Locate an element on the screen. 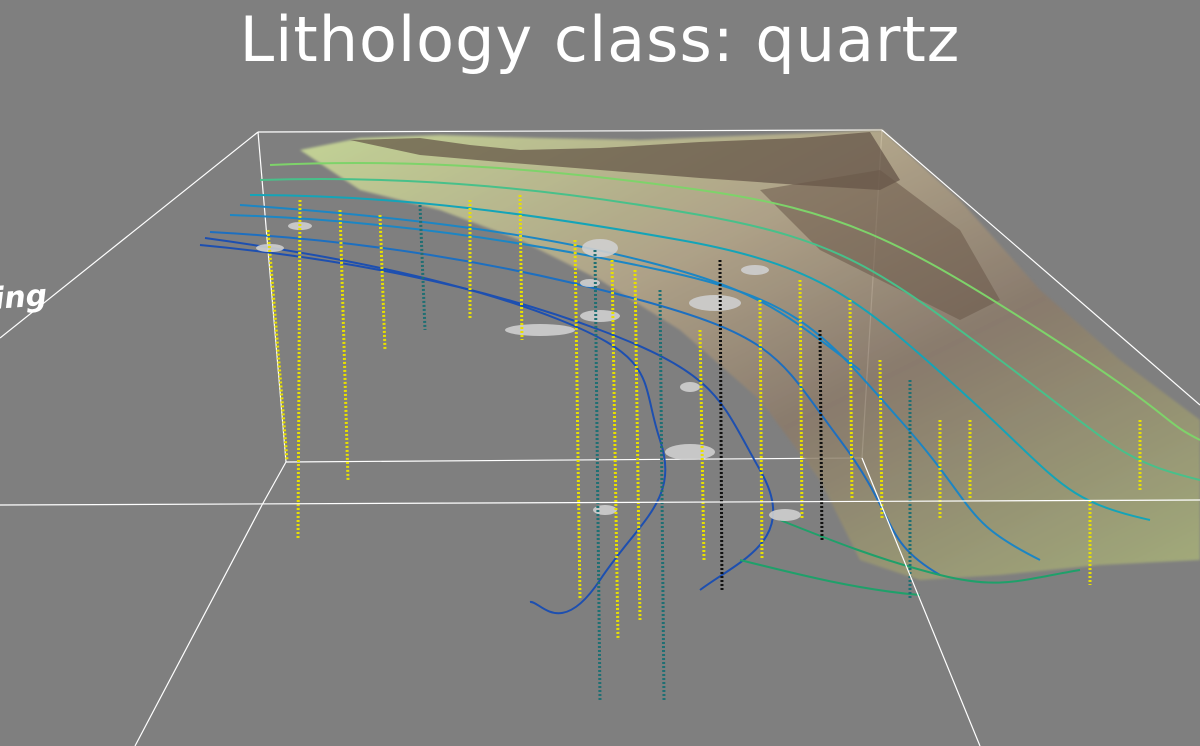 This screenshot has width=1200, height=746. scene-title: Lithology class: quartz is located at coordinates (600, 39).